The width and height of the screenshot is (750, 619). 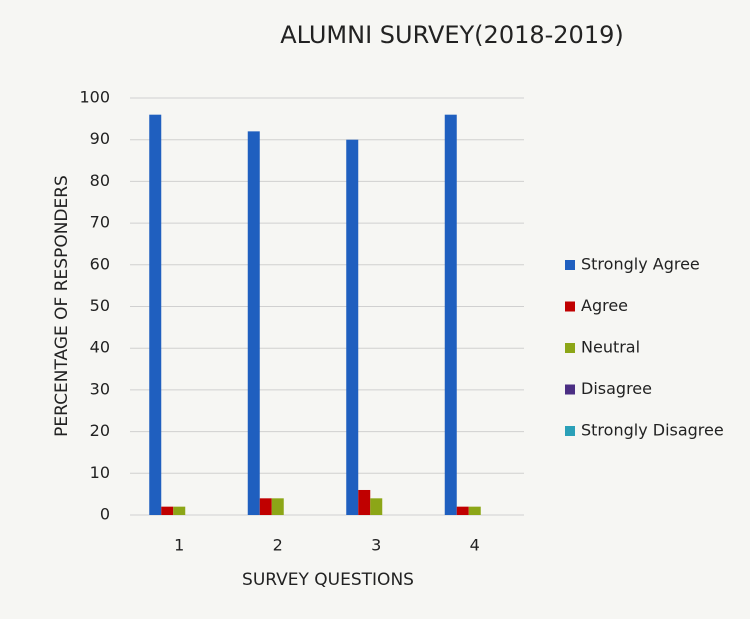 What do you see at coordinates (278, 545) in the screenshot?
I see `x-tick-label: 2` at bounding box center [278, 545].